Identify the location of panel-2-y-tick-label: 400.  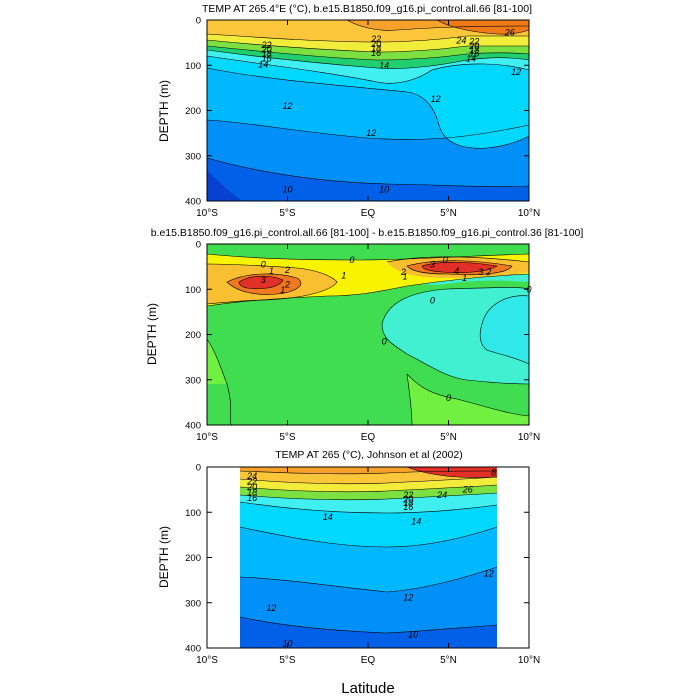
(193, 426).